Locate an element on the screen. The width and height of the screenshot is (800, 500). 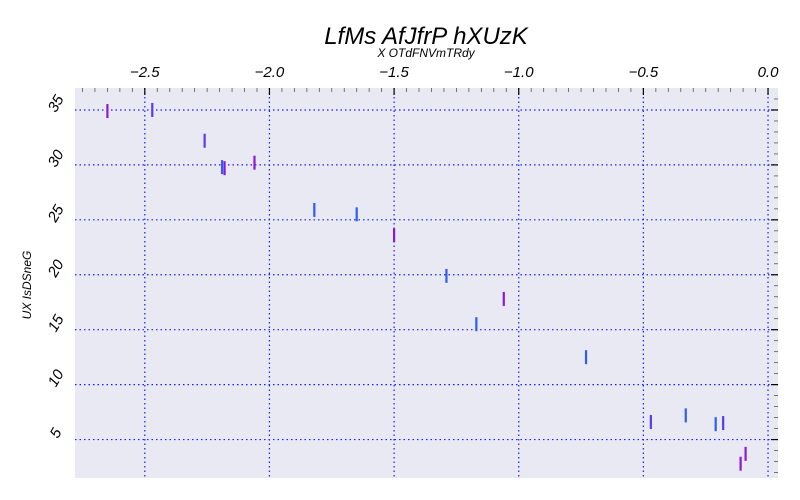
y-tick-labels: 5 10 15 20 25 30 35 is located at coordinates (56, 266).